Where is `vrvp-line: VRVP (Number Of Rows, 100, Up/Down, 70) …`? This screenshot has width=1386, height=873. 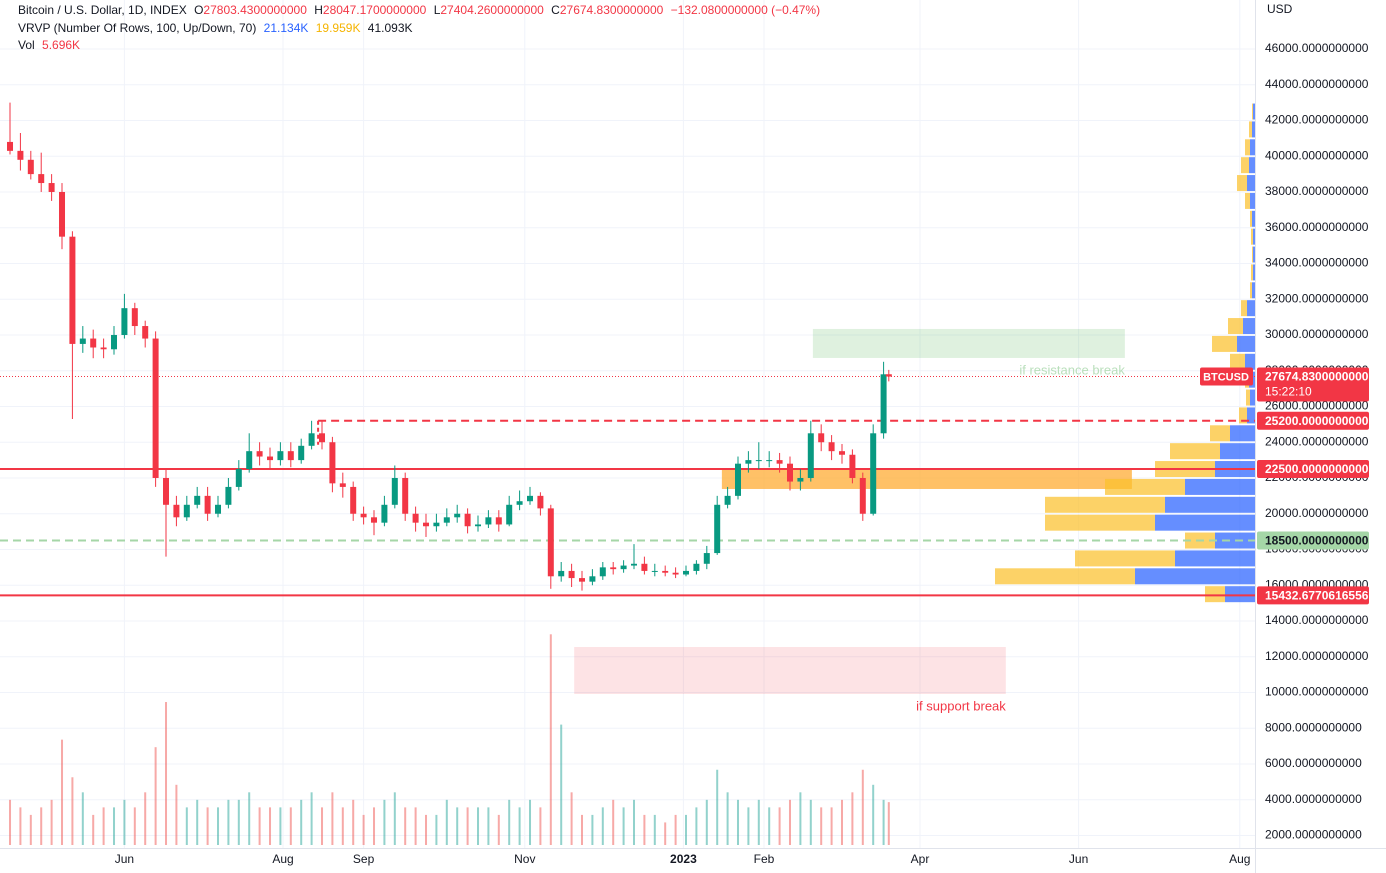 vrvp-line: VRVP (Number Of Rows, 100, Up/Down, 70) … is located at coordinates (215, 28).